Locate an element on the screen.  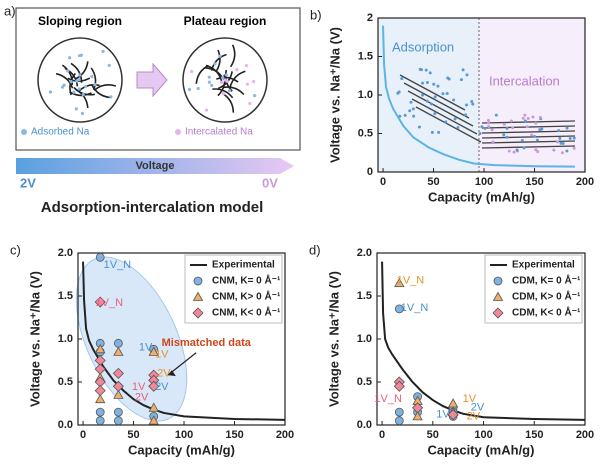
legend-text: CNM, K= 0 Å⁻¹ is located at coordinates (246, 280).